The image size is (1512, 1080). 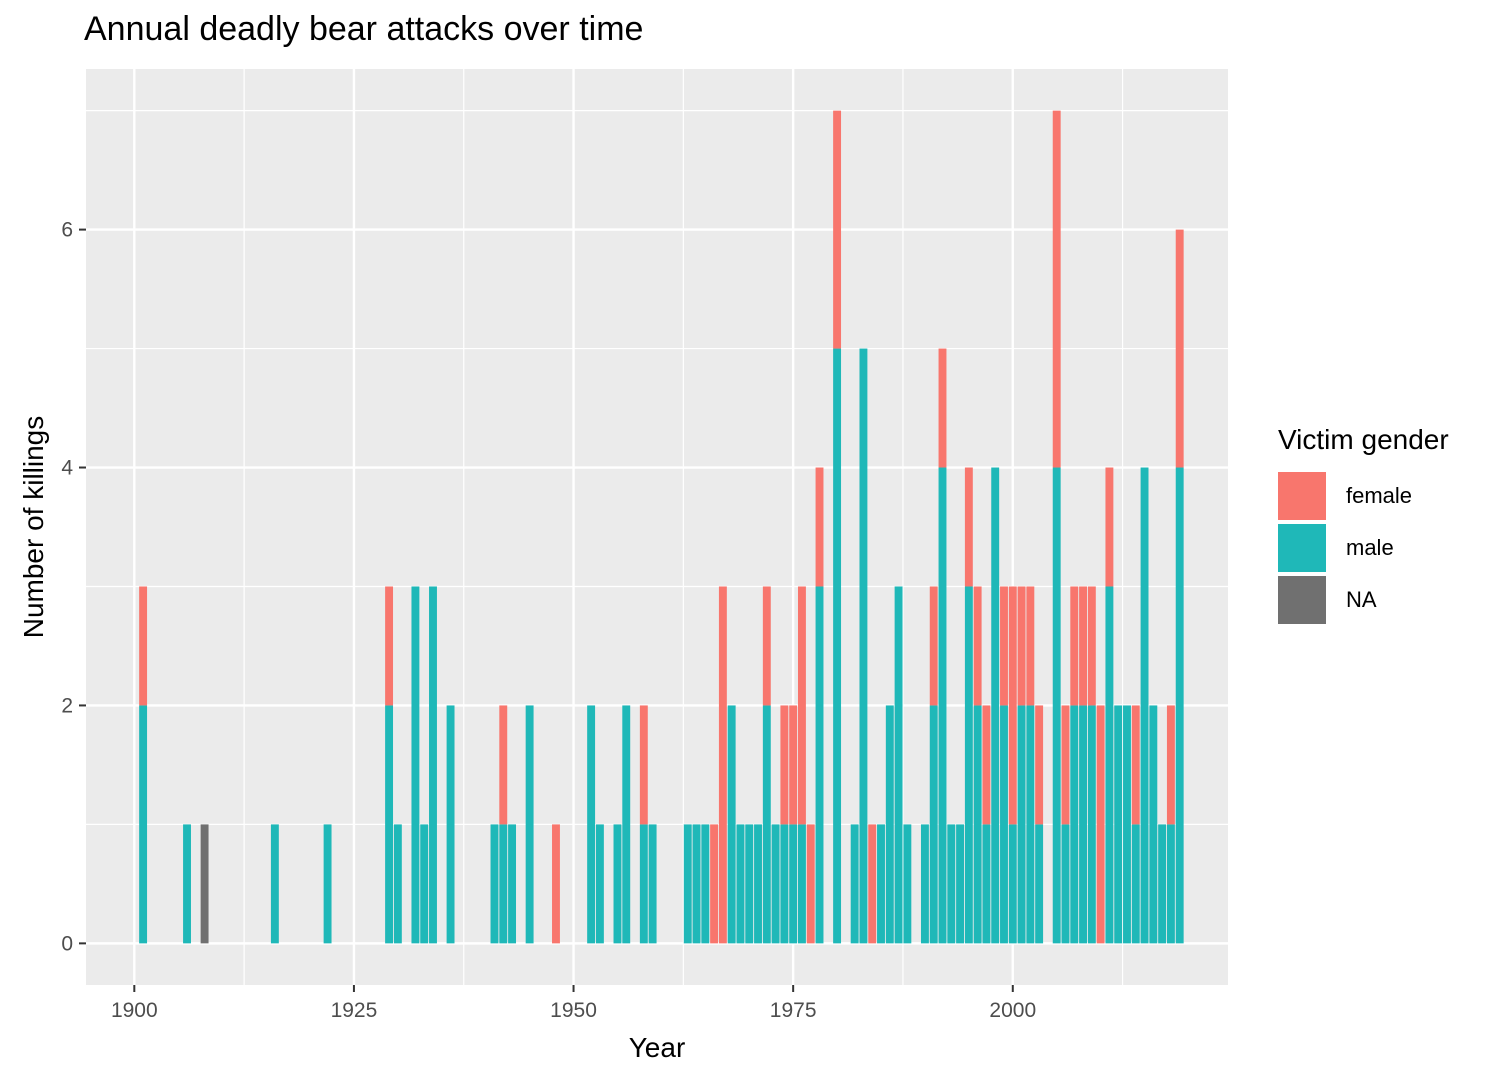 What do you see at coordinates (731, 824) in the screenshot?
I see `bar-male-1968` at bounding box center [731, 824].